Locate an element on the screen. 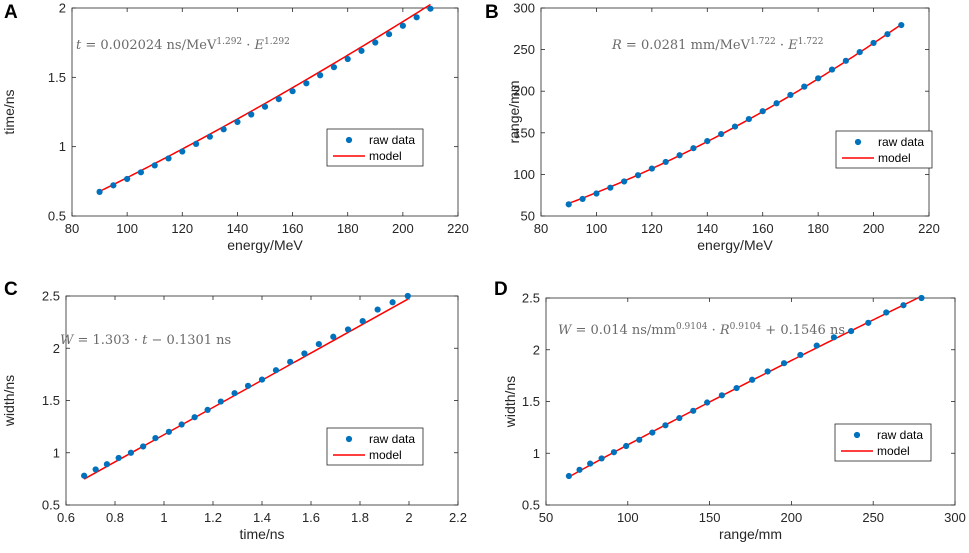  y-tick-label: 100 is located at coordinates (524, 174).